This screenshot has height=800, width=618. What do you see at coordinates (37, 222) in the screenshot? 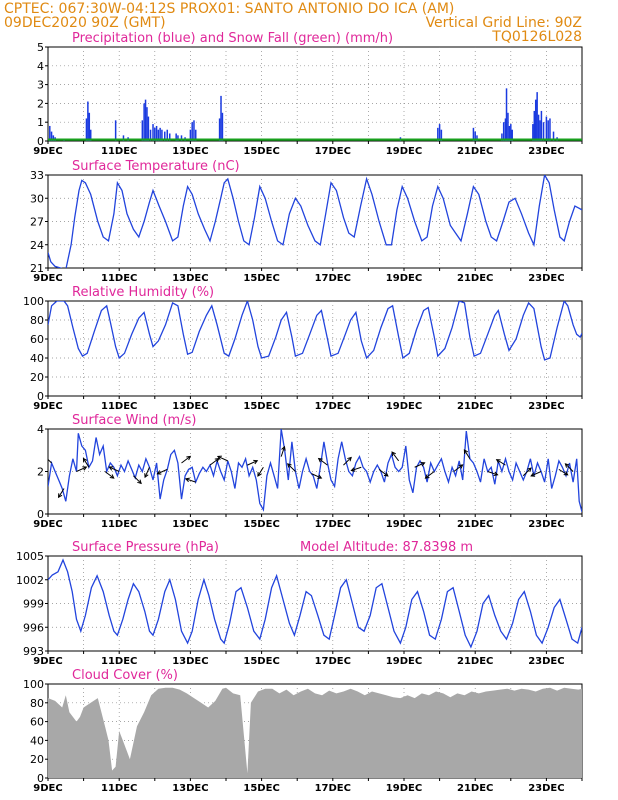
I see `y-tick-label: 27` at bounding box center [37, 222].